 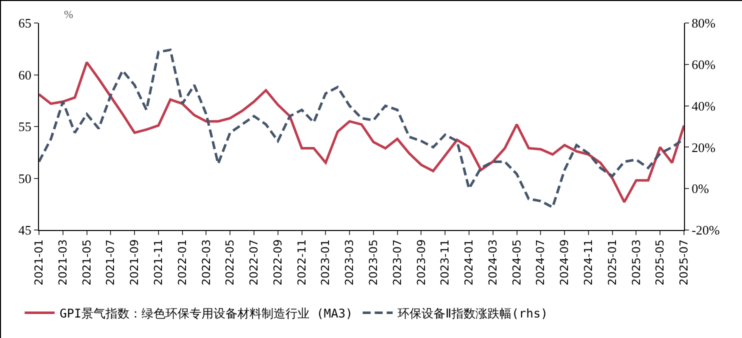 What do you see at coordinates (206, 313) in the screenshot?
I see `legend-label: GPI景气指数：绿色环保专用设备材料制造行业 (MA3)` at bounding box center [206, 313].